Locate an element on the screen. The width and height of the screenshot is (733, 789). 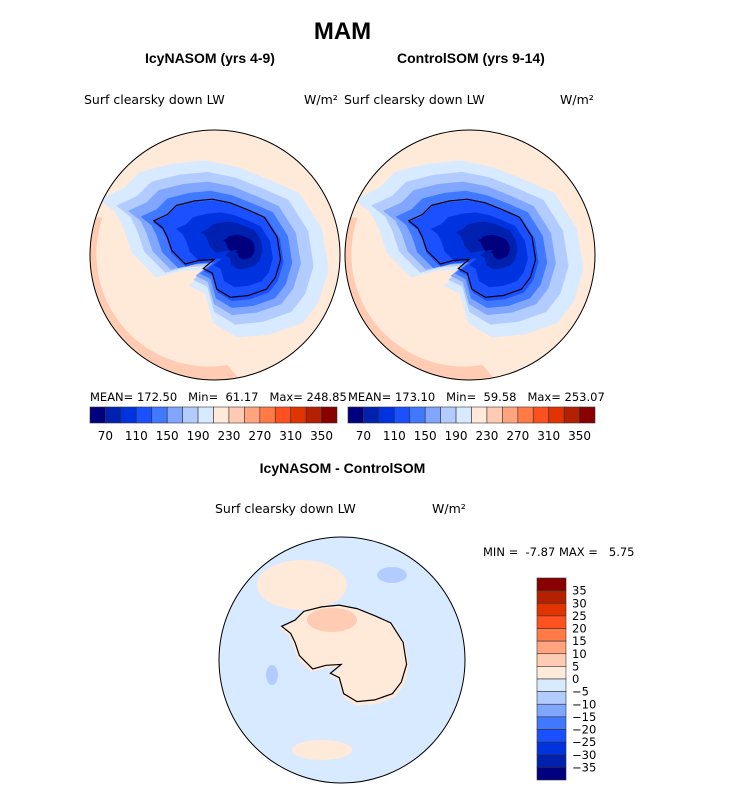
mean-label: MEAN= is located at coordinates (370, 397).